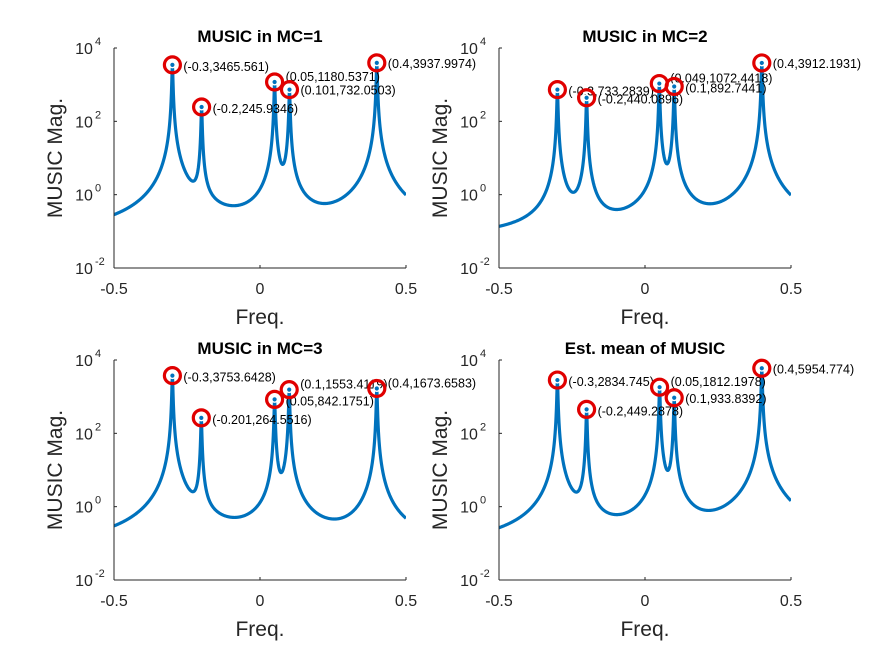 The width and height of the screenshot is (875, 656). Describe the element at coordinates (330, 401) in the screenshot. I see `peak-annotation: (0.05,842.1751)` at that location.